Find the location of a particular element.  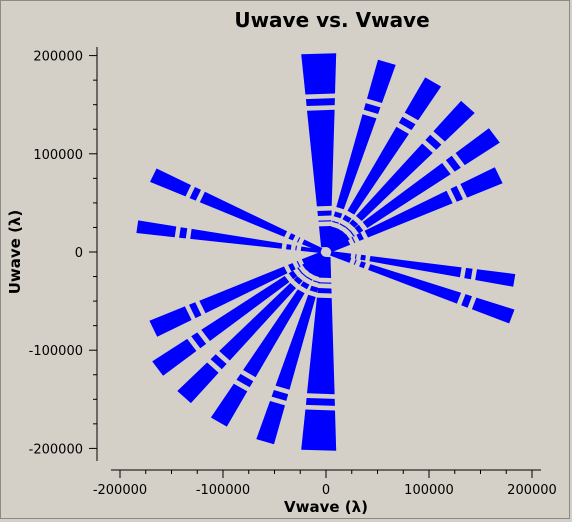

x-tick-label: 200000 is located at coordinates (532, 490).